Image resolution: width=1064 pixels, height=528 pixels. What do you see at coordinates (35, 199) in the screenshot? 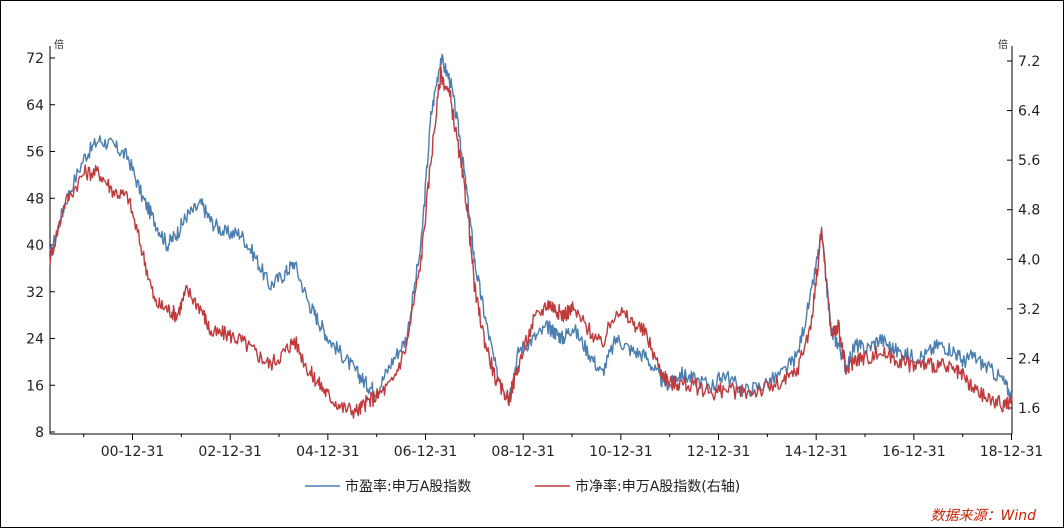
I see `left-tick-label: 48` at bounding box center [35, 199].